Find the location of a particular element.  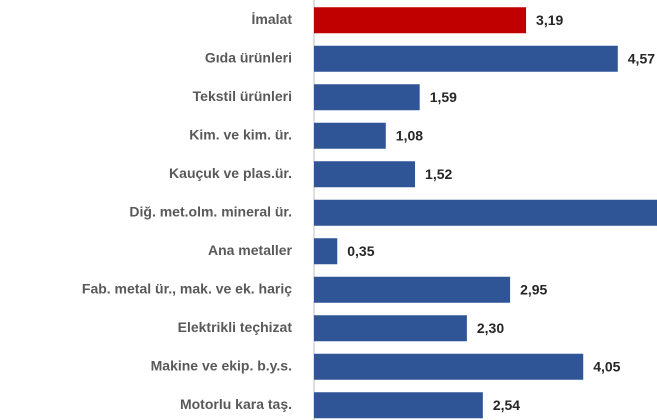

category-label: Kim. ve kim. ür. is located at coordinates (240, 134).